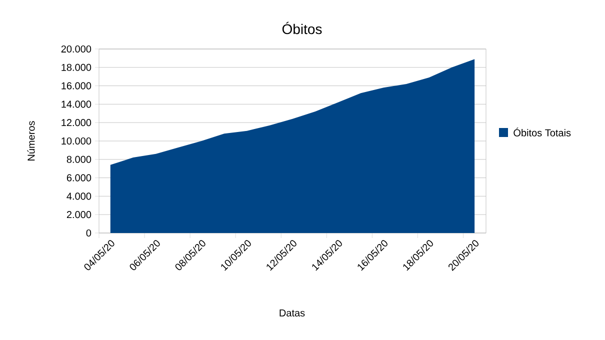 The height and width of the screenshot is (340, 605). I want to click on chart-title: Óbitos, so click(302, 28).